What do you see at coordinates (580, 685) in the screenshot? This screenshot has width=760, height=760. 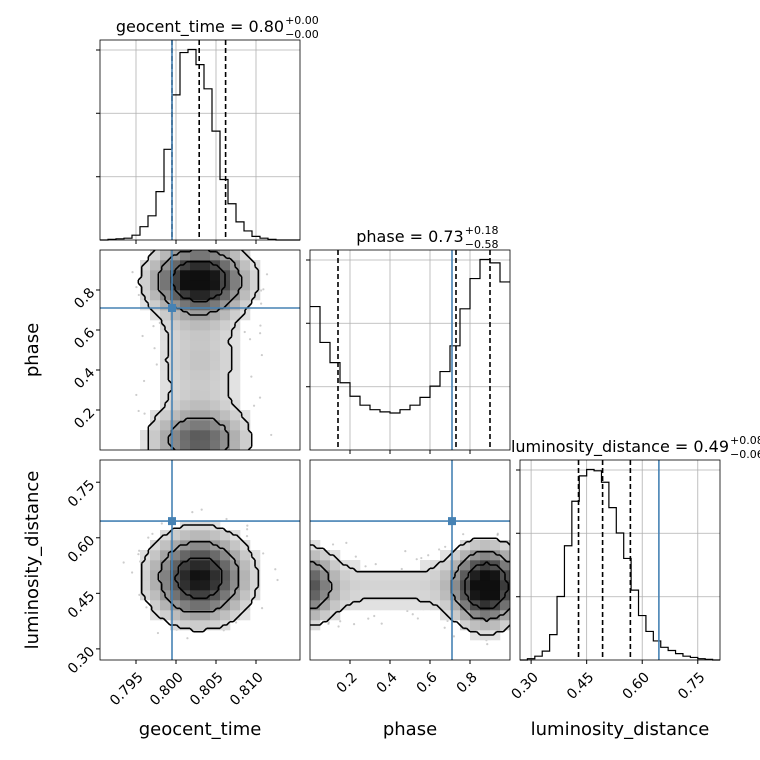 I see `x-tick-label-luminosity_distance: 0.45` at bounding box center [580, 685].